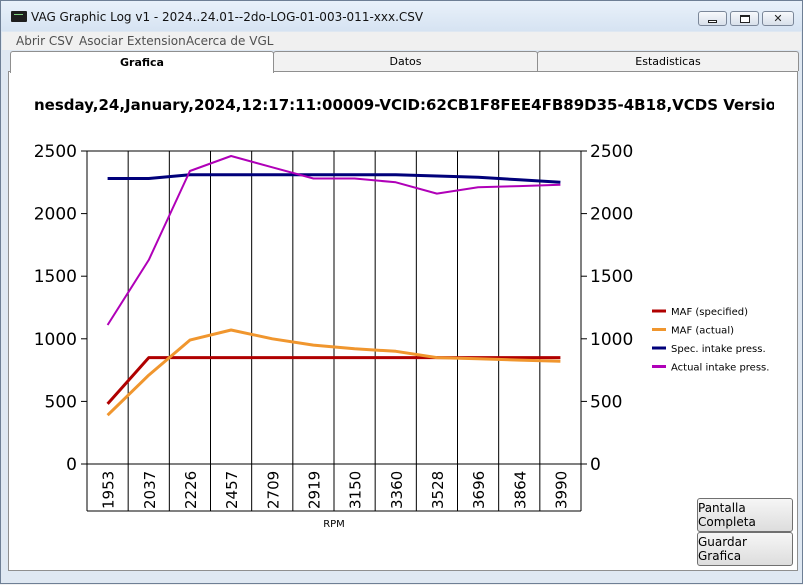 The width and height of the screenshot is (803, 585). I want to click on maximize-icon, so click(744, 18).